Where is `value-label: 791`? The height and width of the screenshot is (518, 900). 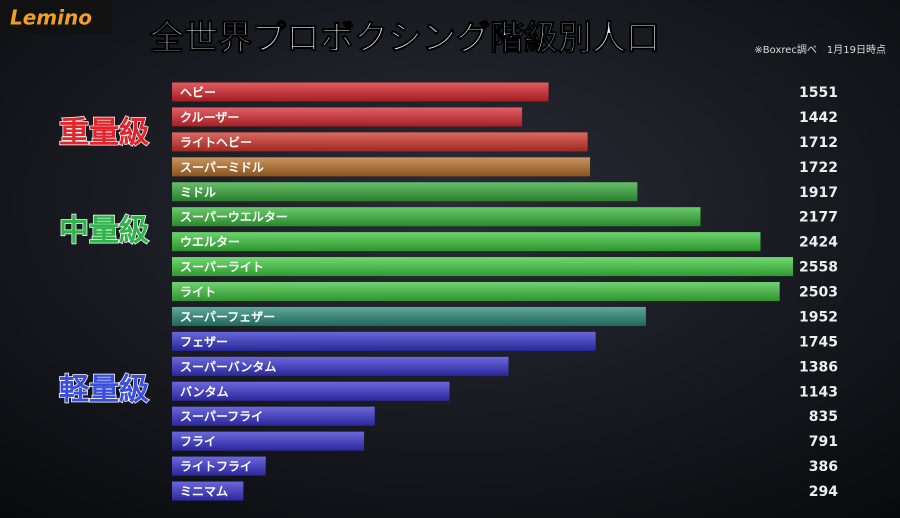 value-label: 791 is located at coordinates (823, 442).